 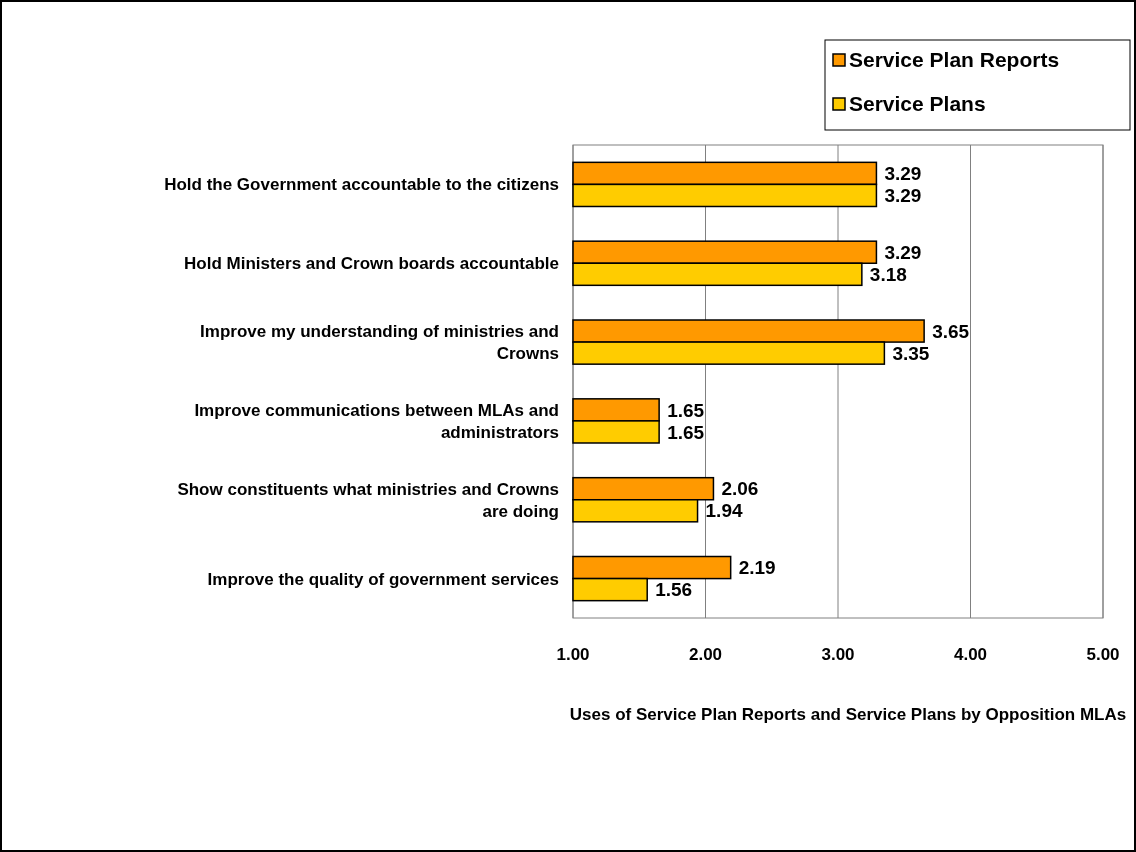 What do you see at coordinates (888, 274) in the screenshot?
I see `data-label: 3.18` at bounding box center [888, 274].